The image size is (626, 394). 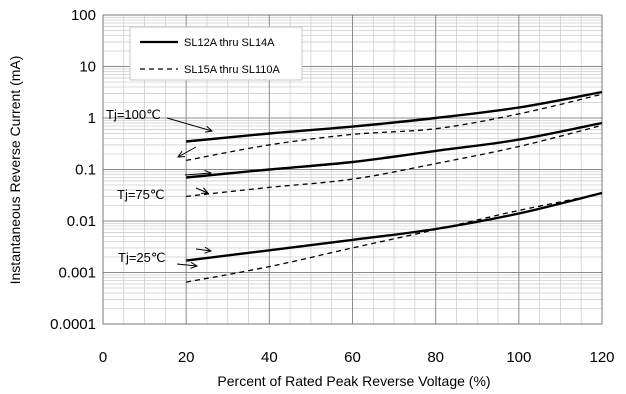 I want to click on x-tick-label: 80, so click(x=435, y=357).